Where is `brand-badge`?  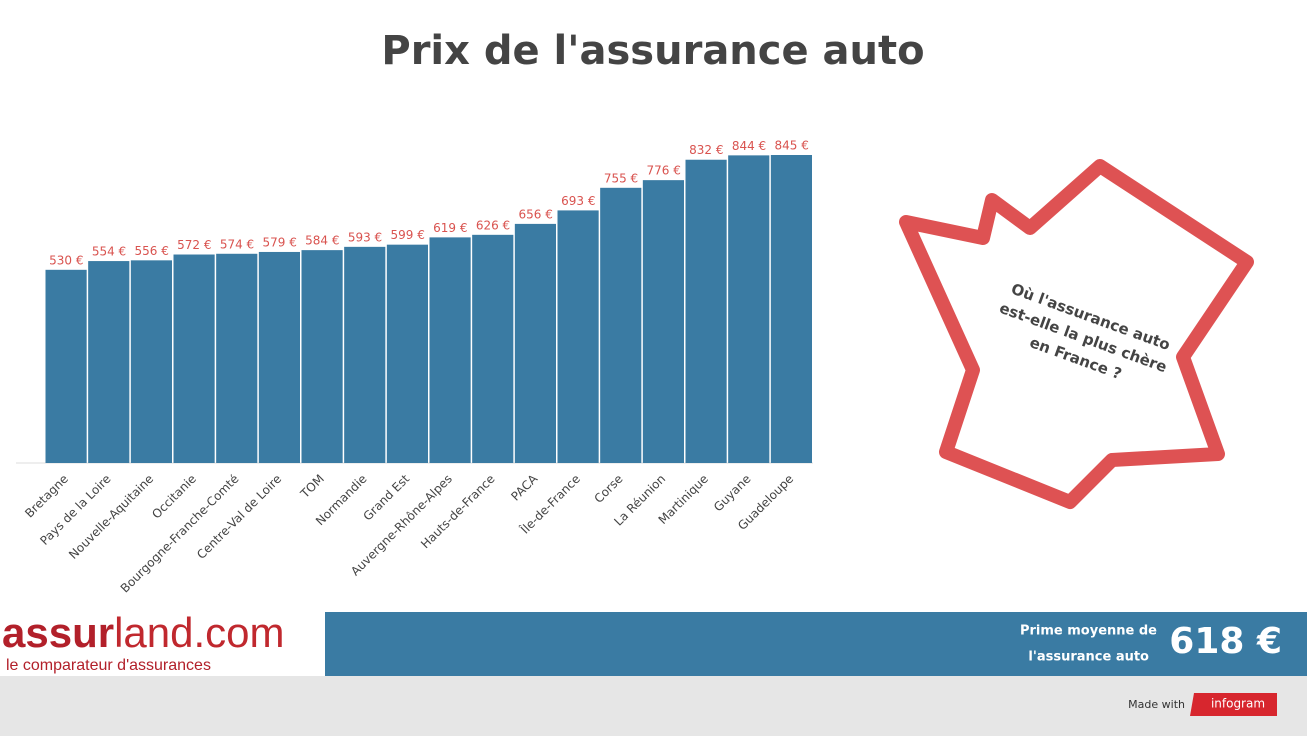
brand-badge is located at coordinates (1233, 704).